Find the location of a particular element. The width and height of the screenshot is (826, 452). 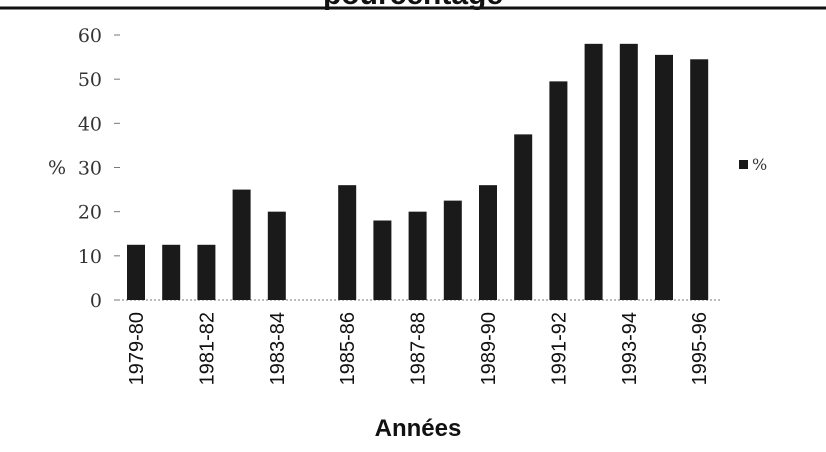

y-tick-label-1: 10 is located at coordinates (90, 257).